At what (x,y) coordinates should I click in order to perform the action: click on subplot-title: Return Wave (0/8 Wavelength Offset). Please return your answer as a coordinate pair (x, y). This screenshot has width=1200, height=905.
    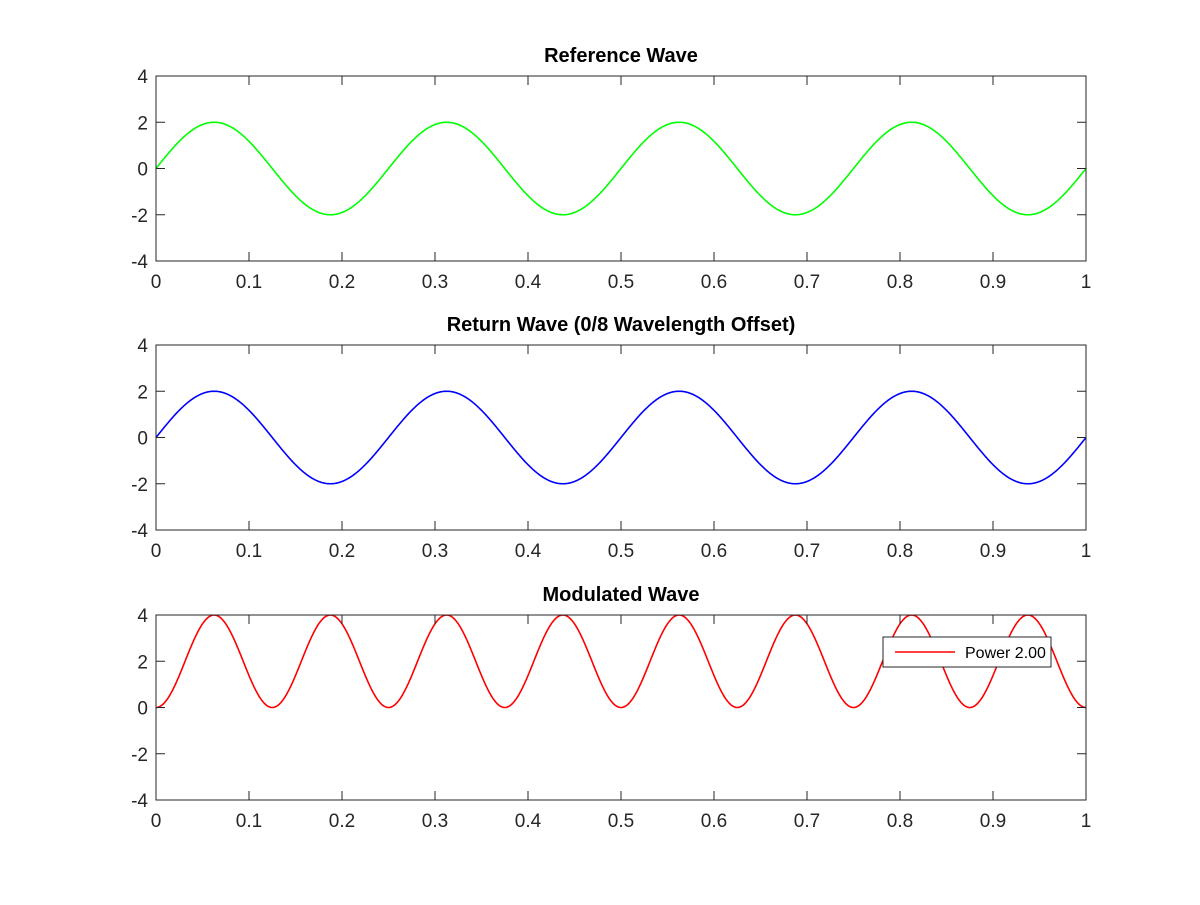
    Looking at the image, I should click on (621, 325).